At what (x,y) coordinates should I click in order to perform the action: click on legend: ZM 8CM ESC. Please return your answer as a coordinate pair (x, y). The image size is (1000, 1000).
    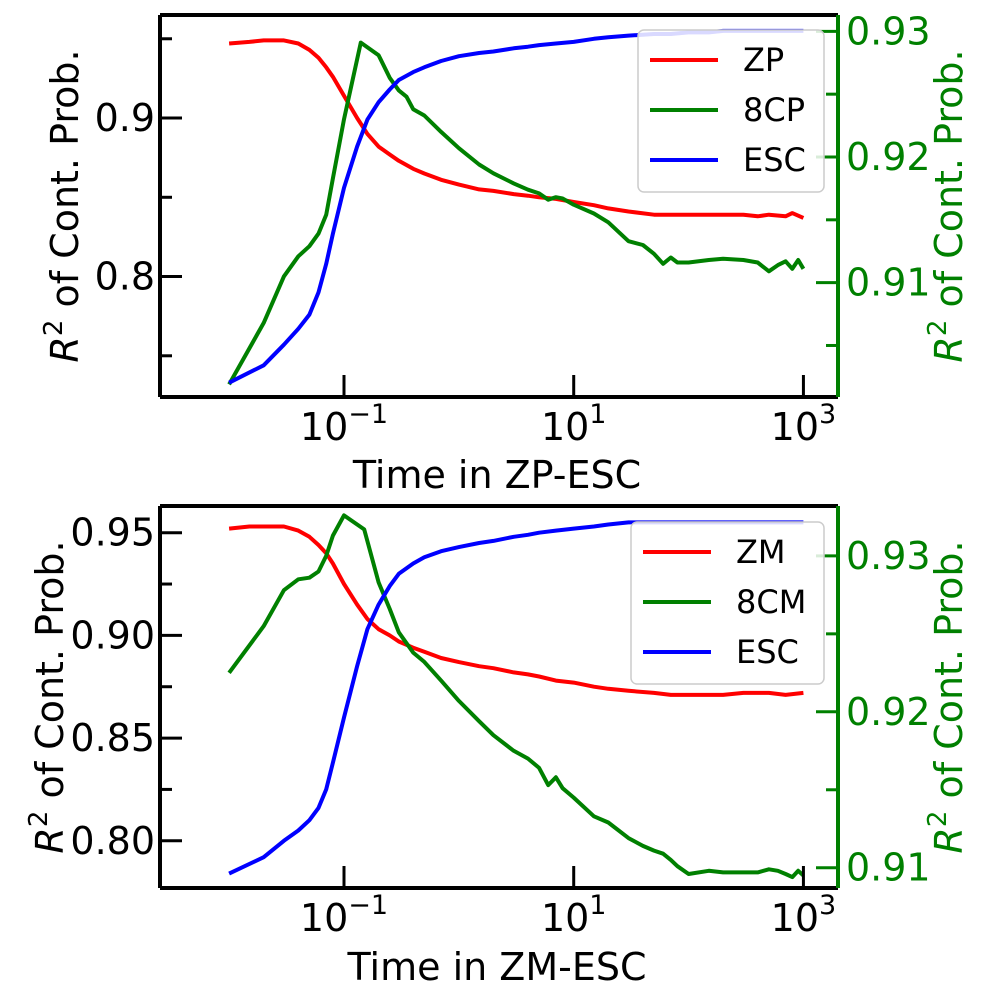
    Looking at the image, I should click on (727, 603).